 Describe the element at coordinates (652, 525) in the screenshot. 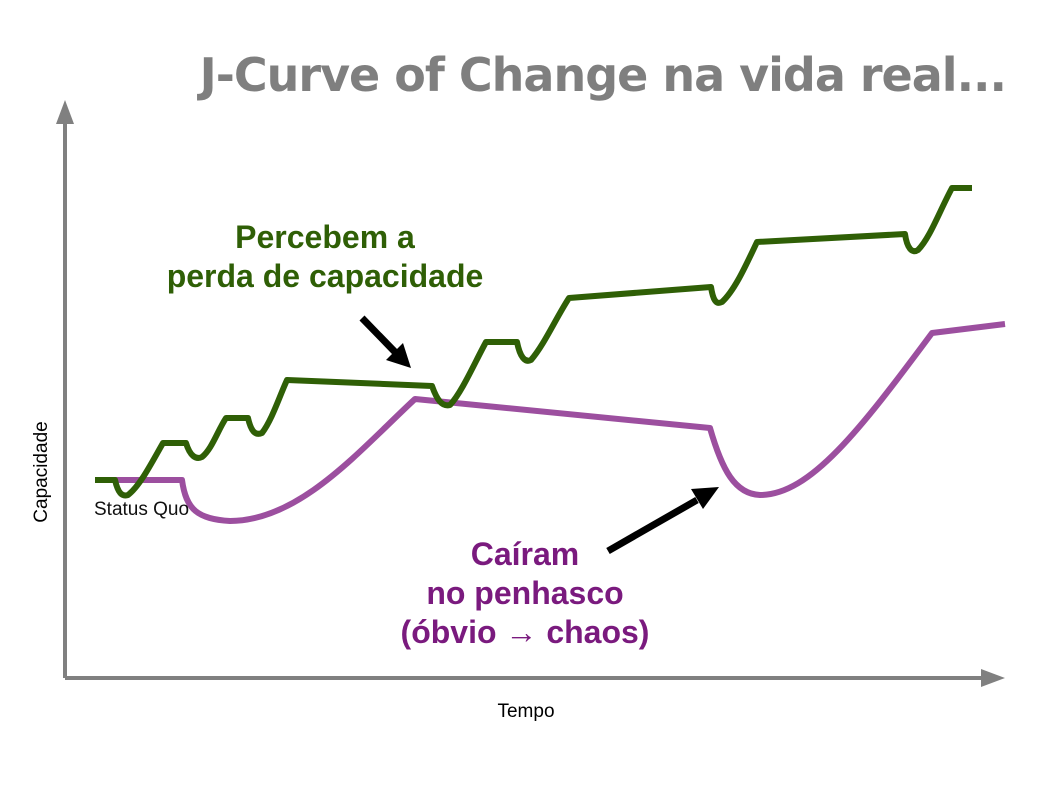

I see `purple-callout-arrow-shaft` at that location.